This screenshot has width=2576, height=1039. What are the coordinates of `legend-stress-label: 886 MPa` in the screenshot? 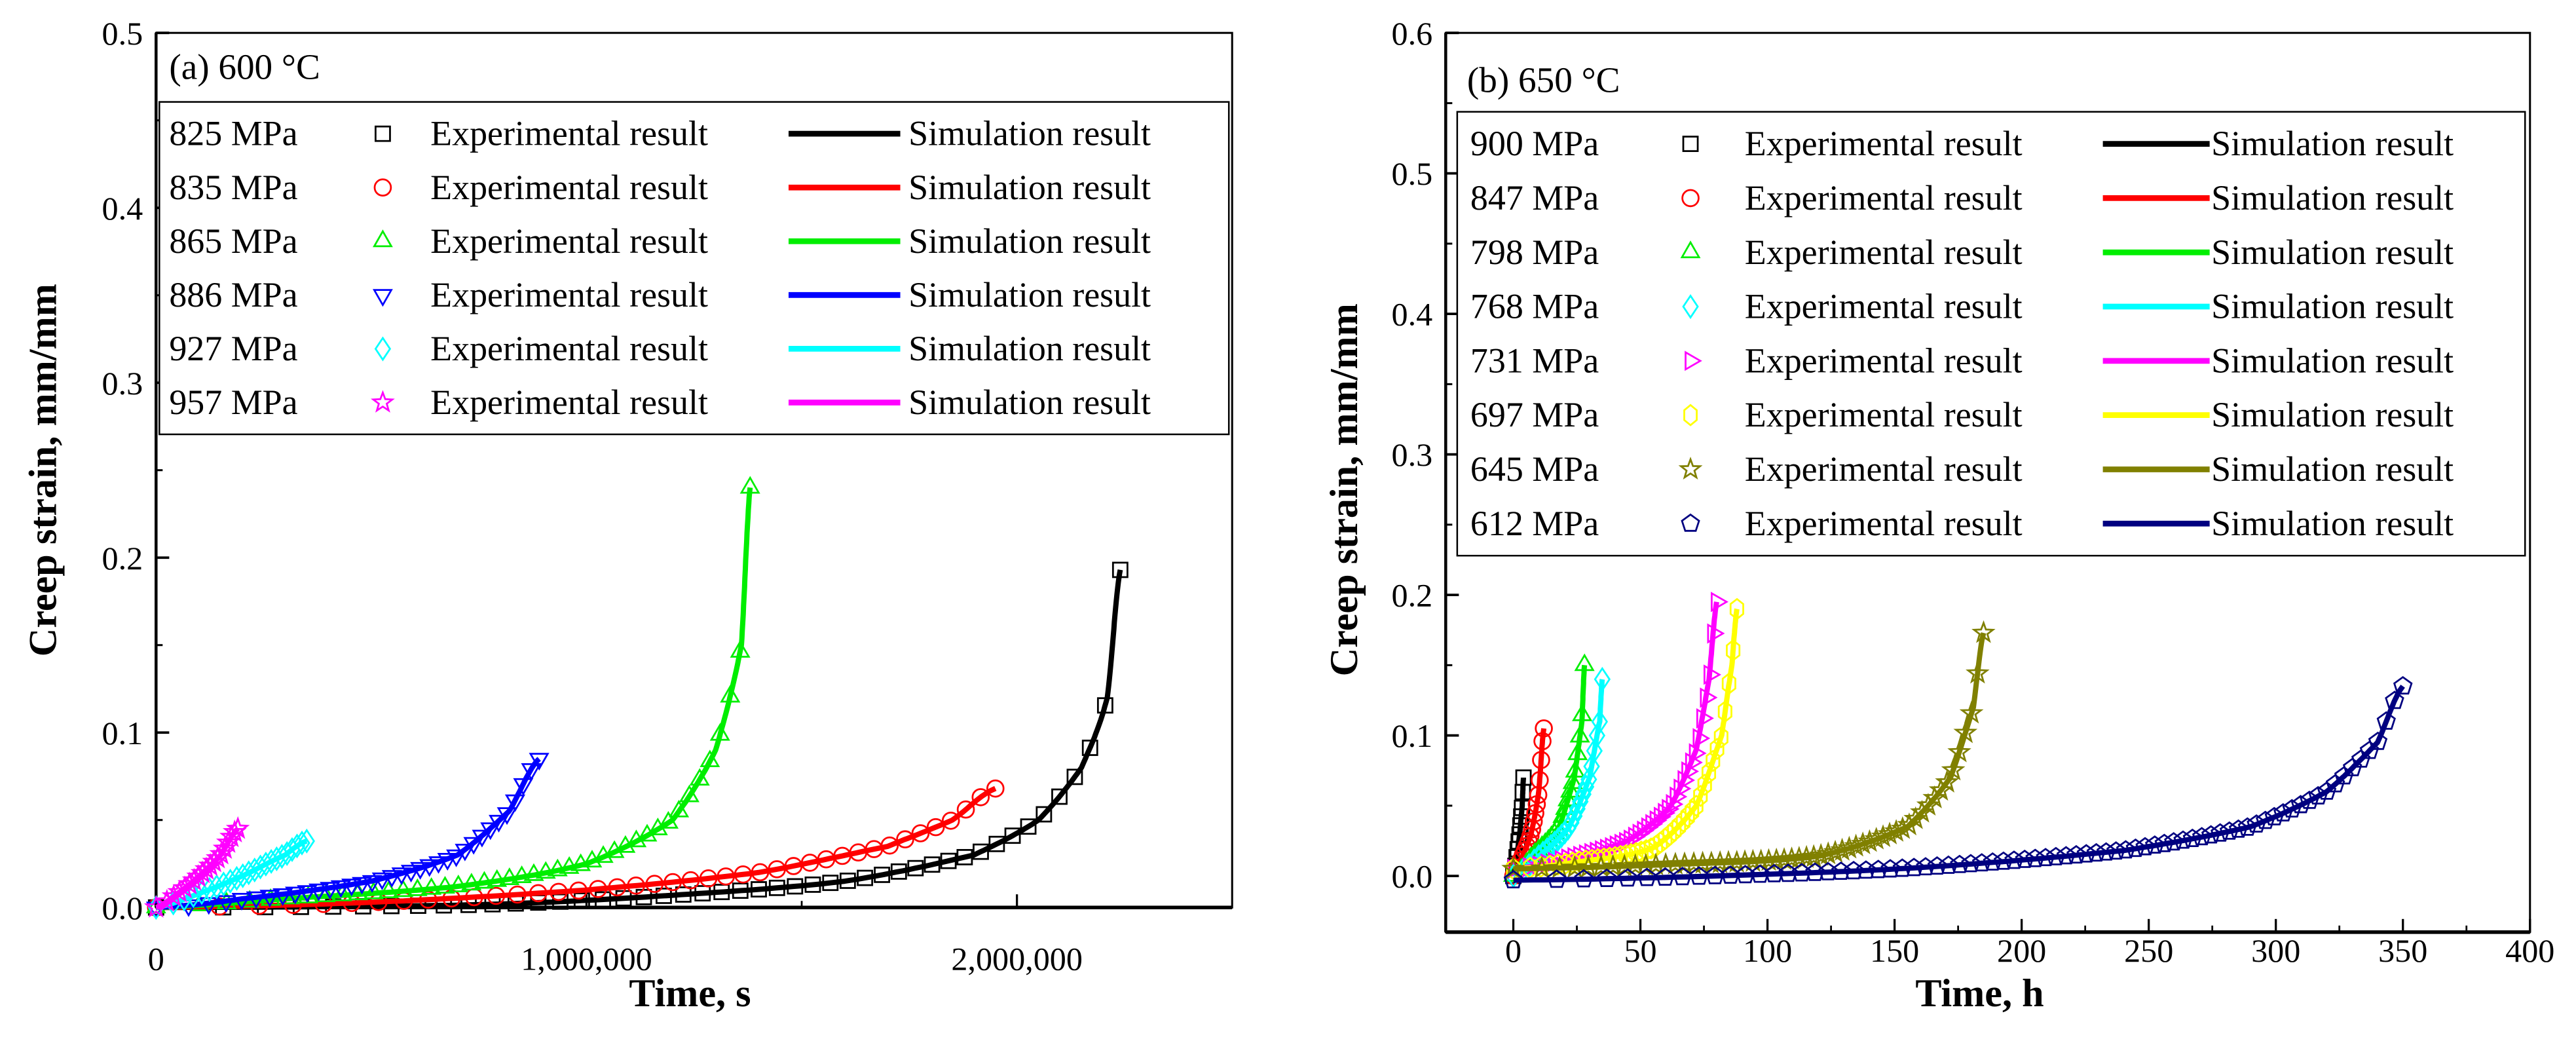 It's located at (233, 294).